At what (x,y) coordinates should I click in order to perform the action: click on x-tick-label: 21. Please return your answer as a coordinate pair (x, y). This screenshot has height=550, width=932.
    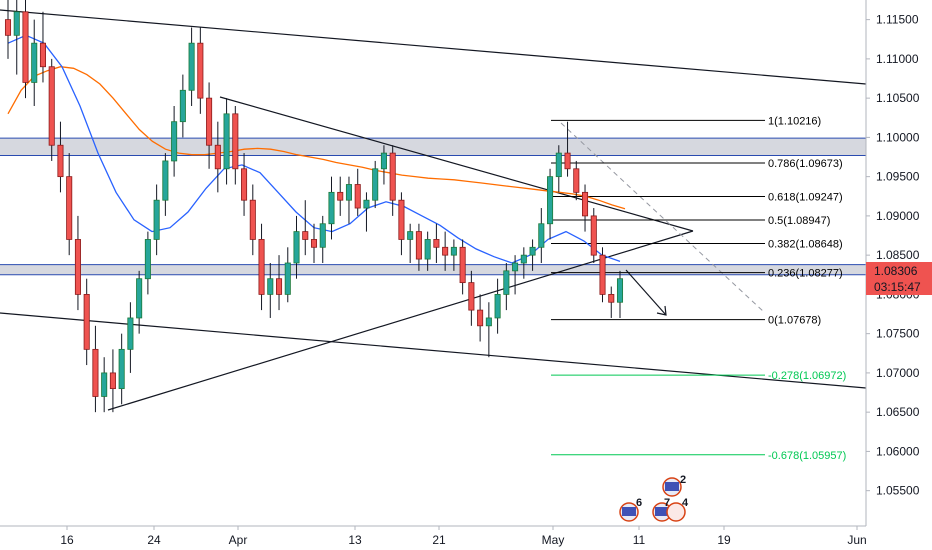
    Looking at the image, I should click on (439, 540).